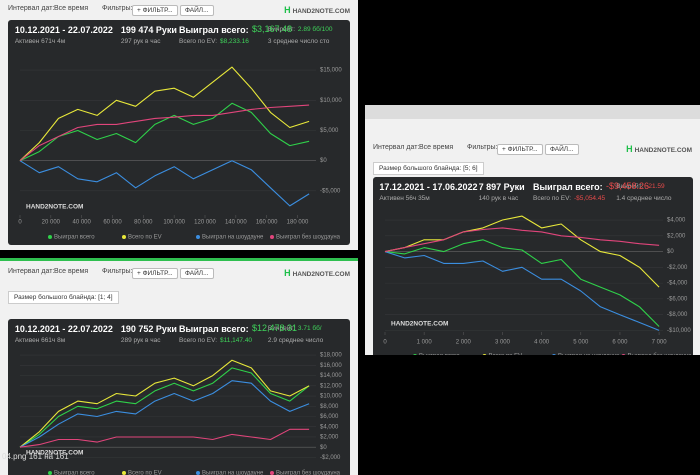  Describe the element at coordinates (330, 458) in the screenshot. I see `y-tick-label: -$2,000` at that location.